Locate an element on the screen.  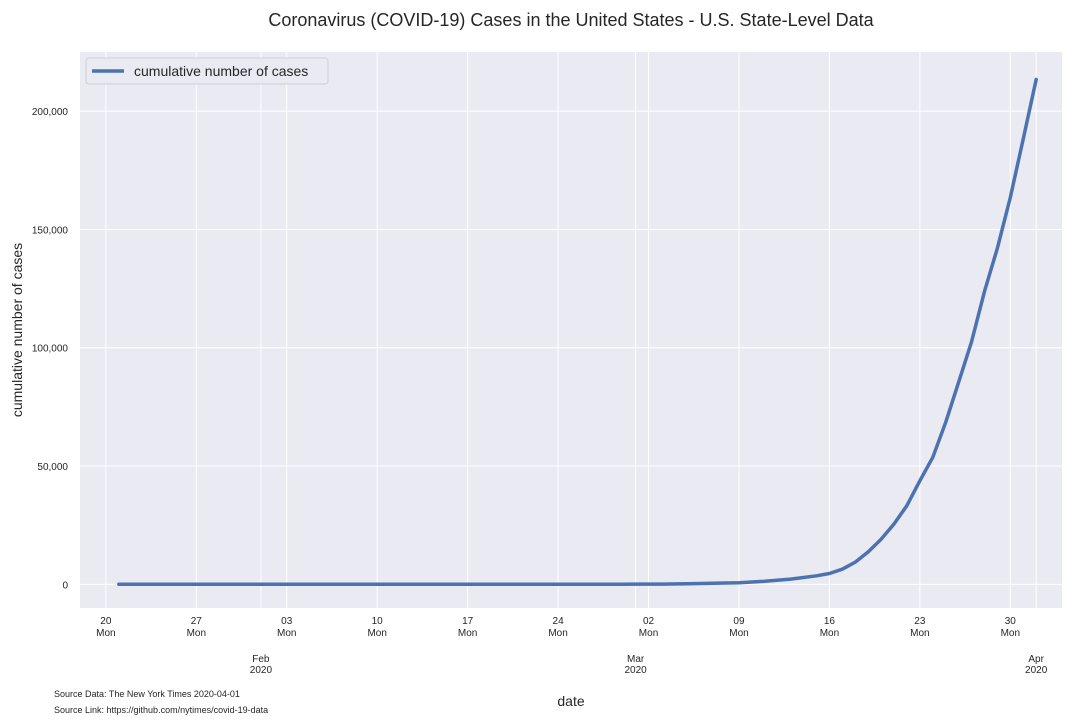
x-tick-day: 02 is located at coordinates (649, 621).